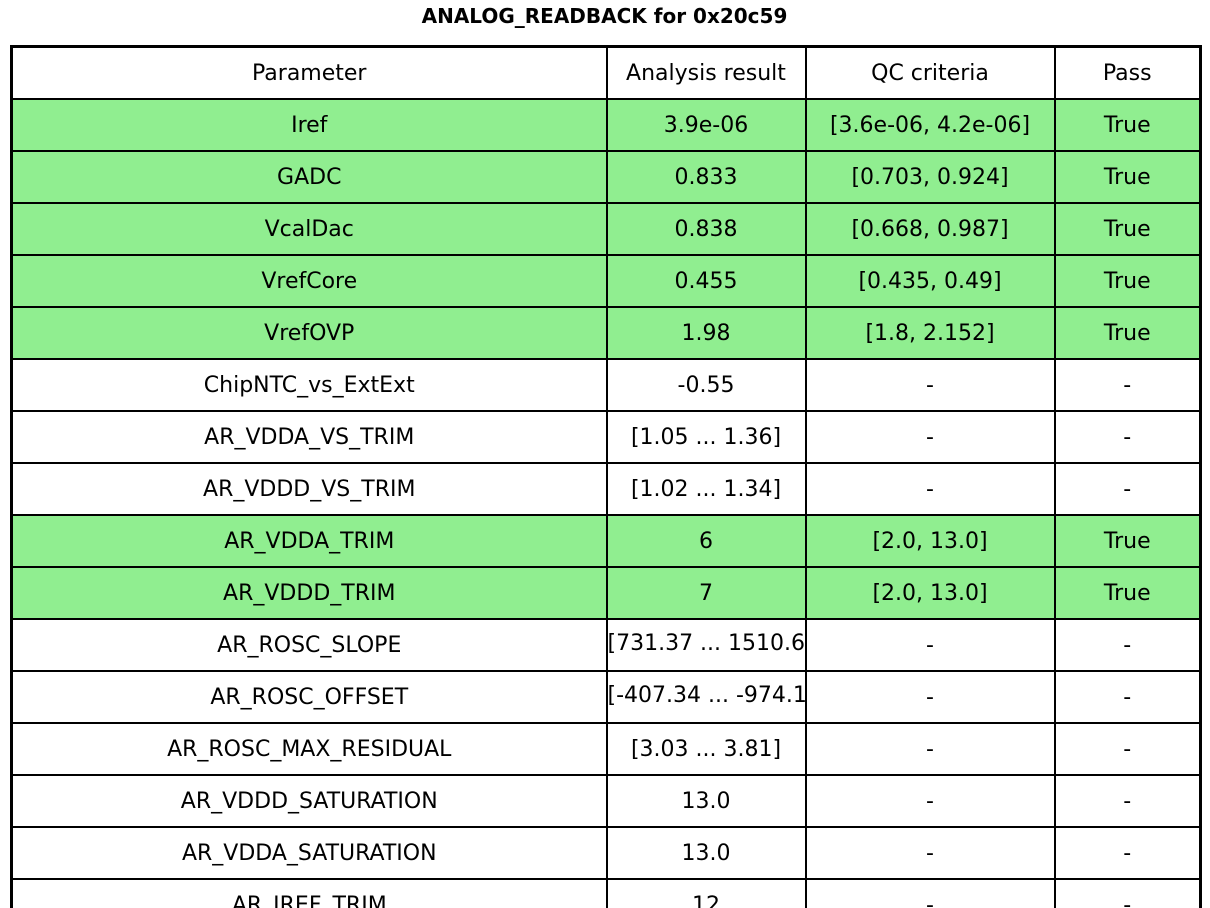 Image resolution: width=1210 pixels, height=908 pixels. I want to click on table-row: AR_ROSC_OFFSET[-407.34 ... -974.17]--, so click(606, 697).